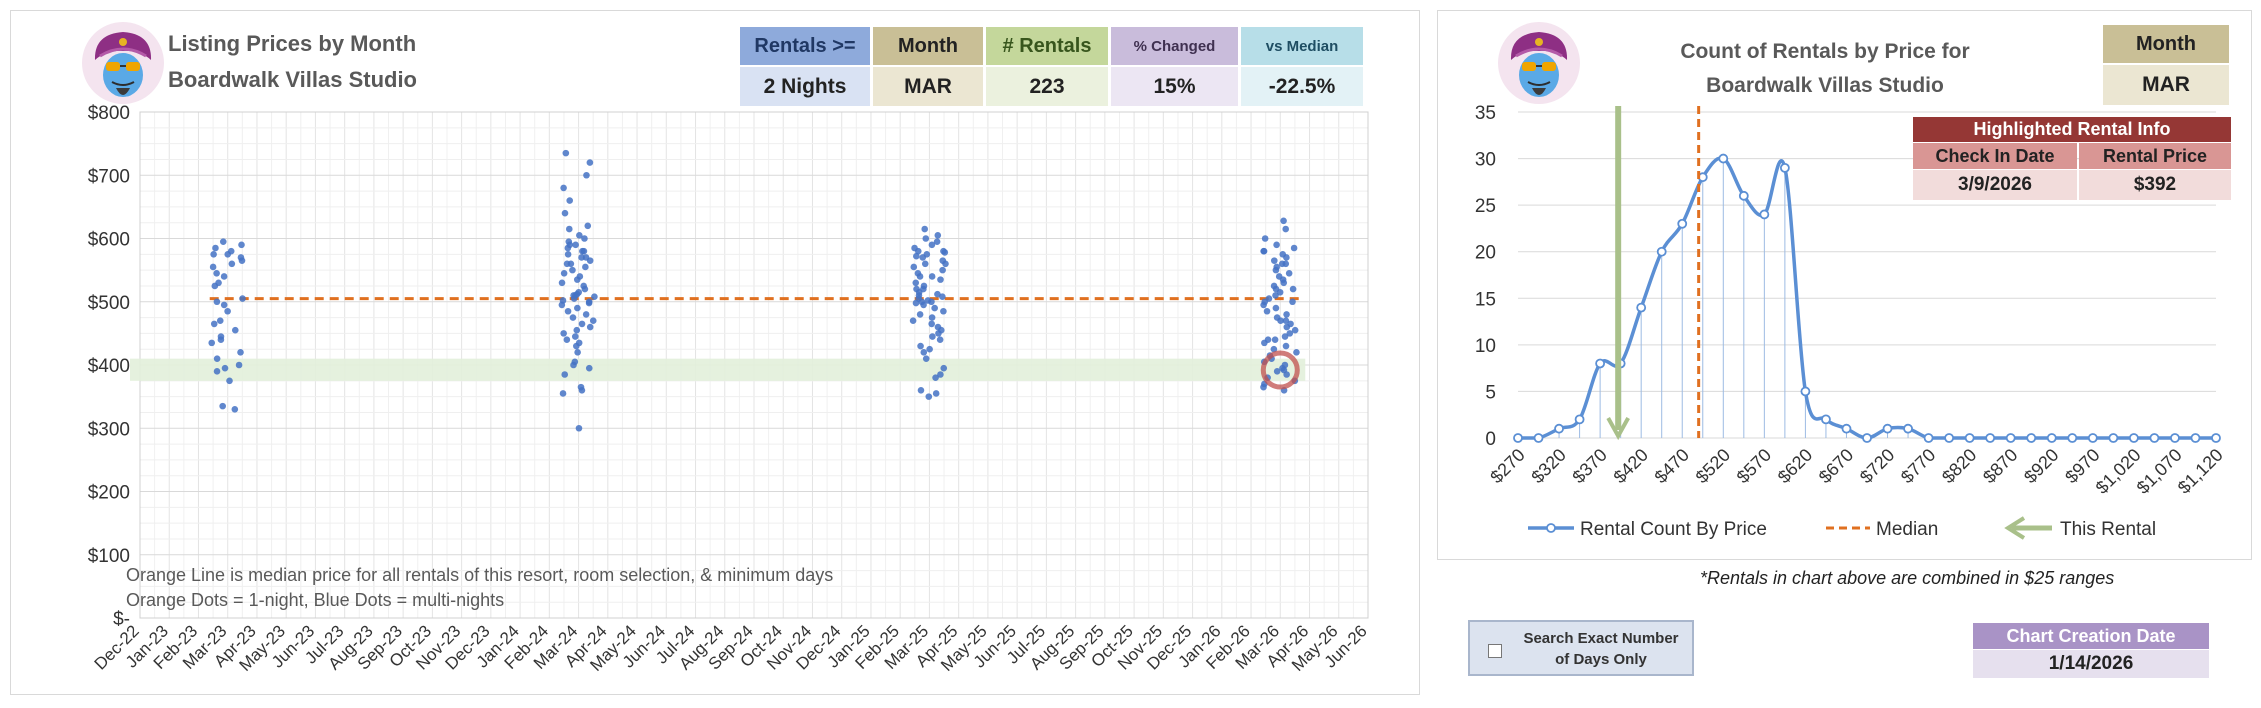 The width and height of the screenshot is (2261, 708). I want to click on line-ytick-label: 0, so click(1490, 439).